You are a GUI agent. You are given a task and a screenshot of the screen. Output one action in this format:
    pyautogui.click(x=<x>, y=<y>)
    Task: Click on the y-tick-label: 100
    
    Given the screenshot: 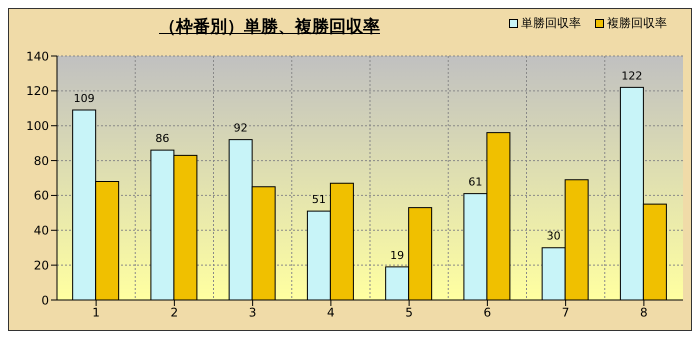 What is the action you would take?
    pyautogui.click(x=37, y=125)
    